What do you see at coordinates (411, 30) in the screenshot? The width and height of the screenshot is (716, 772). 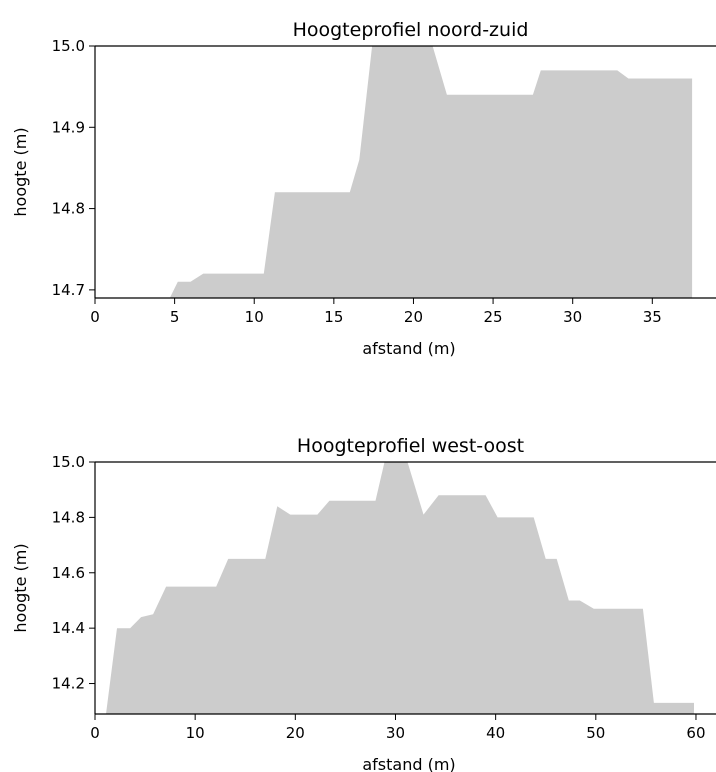 I see `chart-title: Hoogteprofiel noord-zuid` at bounding box center [411, 30].